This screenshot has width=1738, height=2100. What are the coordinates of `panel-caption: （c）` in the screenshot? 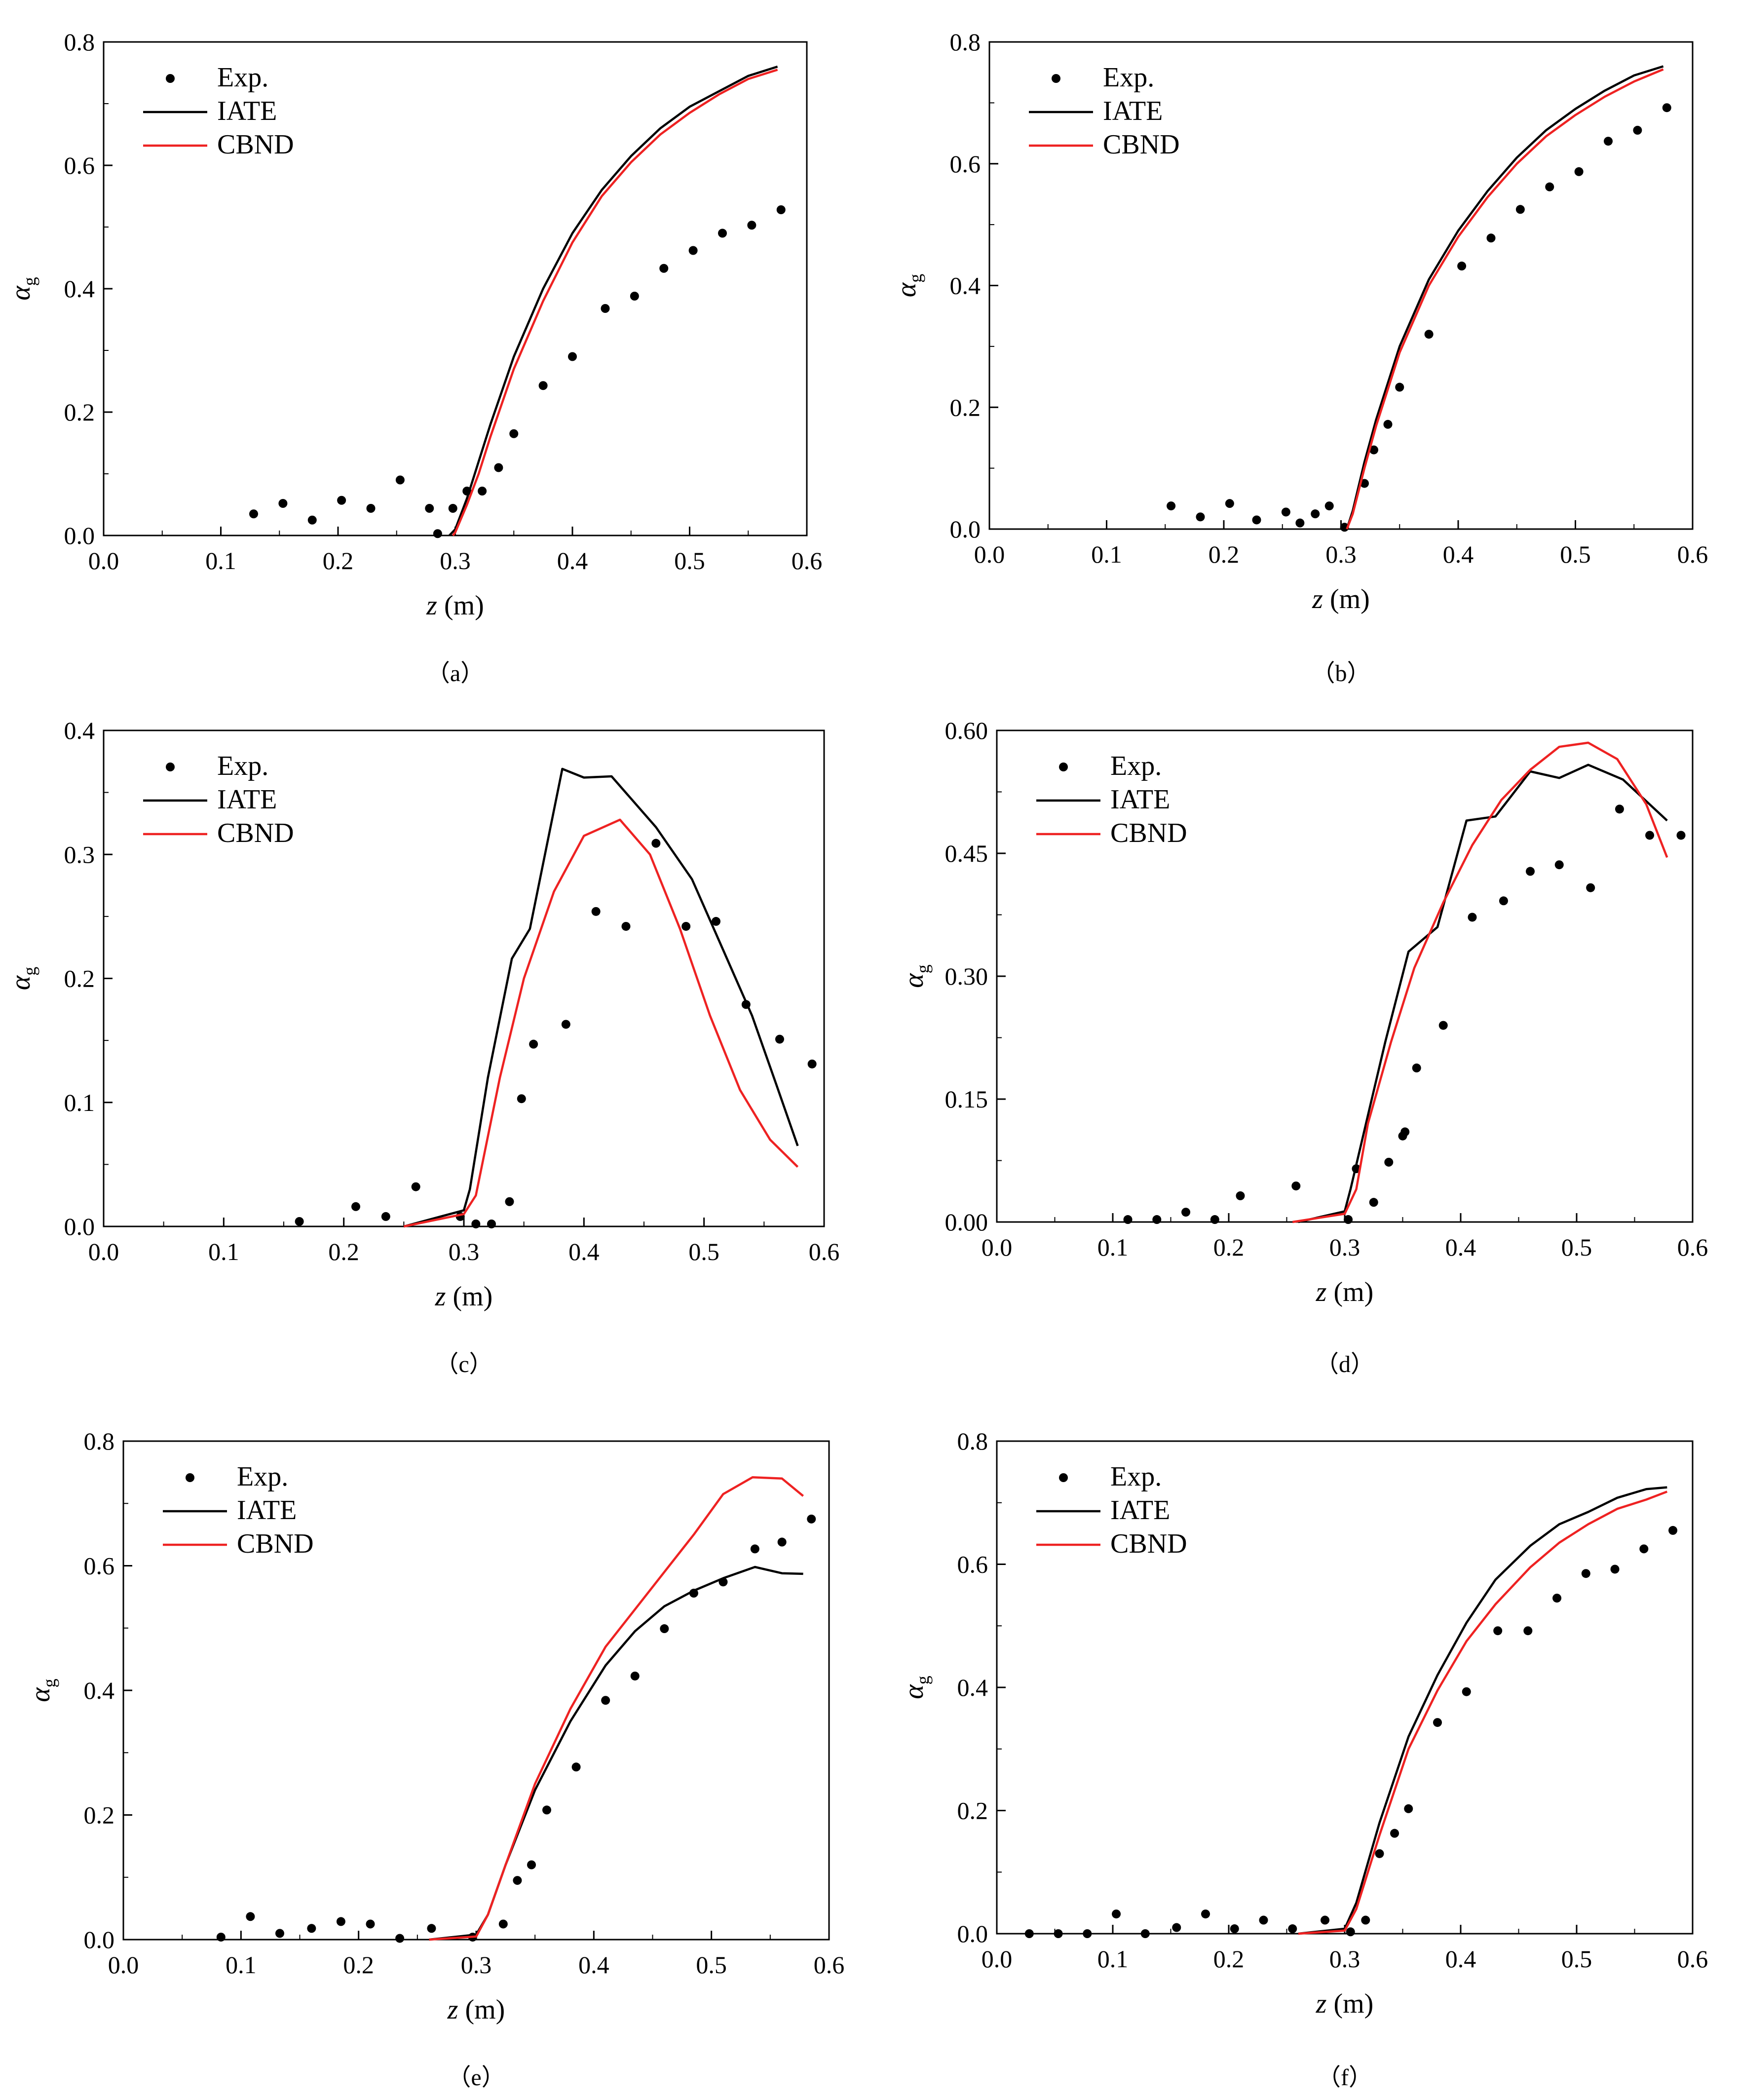 It's located at (463, 1364).